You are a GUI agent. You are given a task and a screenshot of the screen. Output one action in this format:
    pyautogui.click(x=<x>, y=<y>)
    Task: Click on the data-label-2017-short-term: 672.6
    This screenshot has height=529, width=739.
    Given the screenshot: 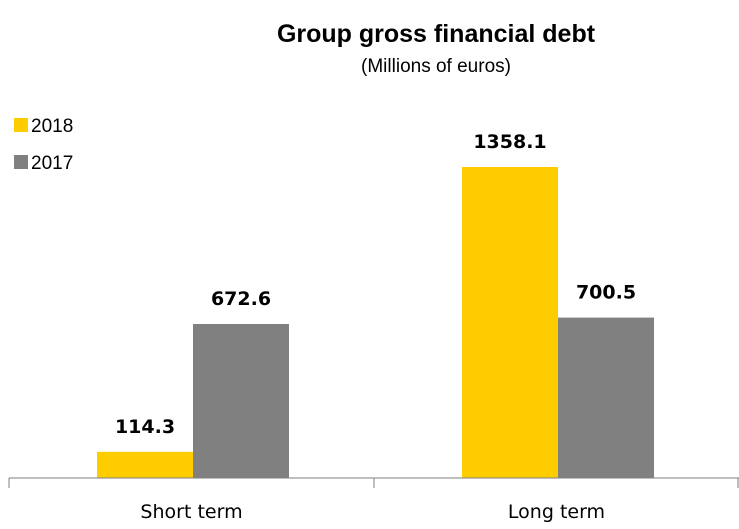 What is the action you would take?
    pyautogui.click(x=241, y=299)
    